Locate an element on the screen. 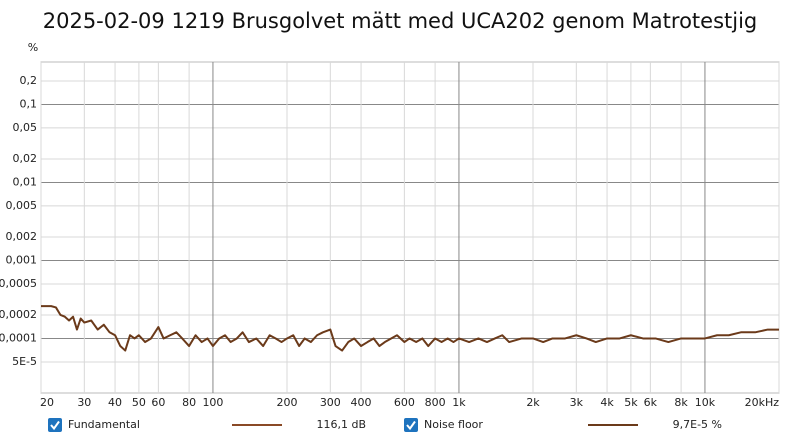  y-tick-label: 0,01 is located at coordinates (25, 181).